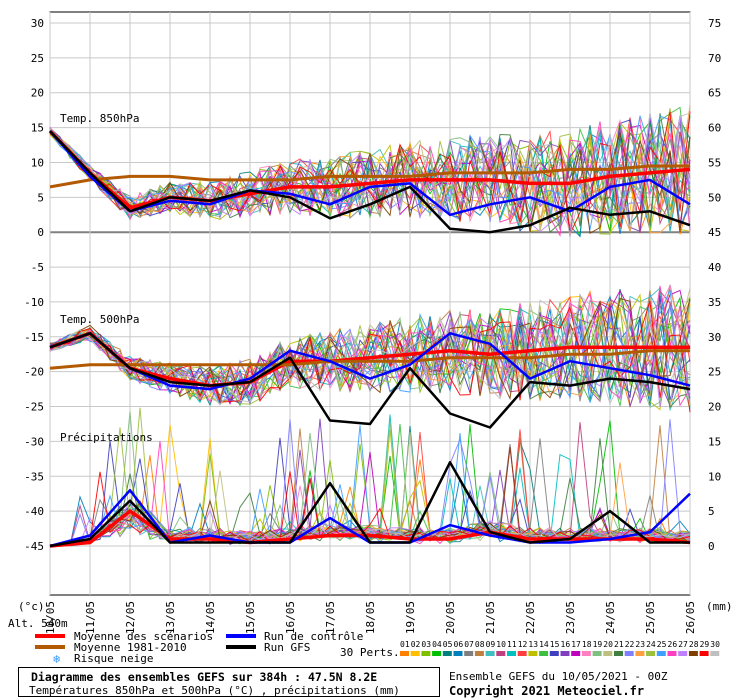  What do you see at coordinates (480, 644) in the screenshot?
I see `perturbation-number: 08` at bounding box center [480, 644].